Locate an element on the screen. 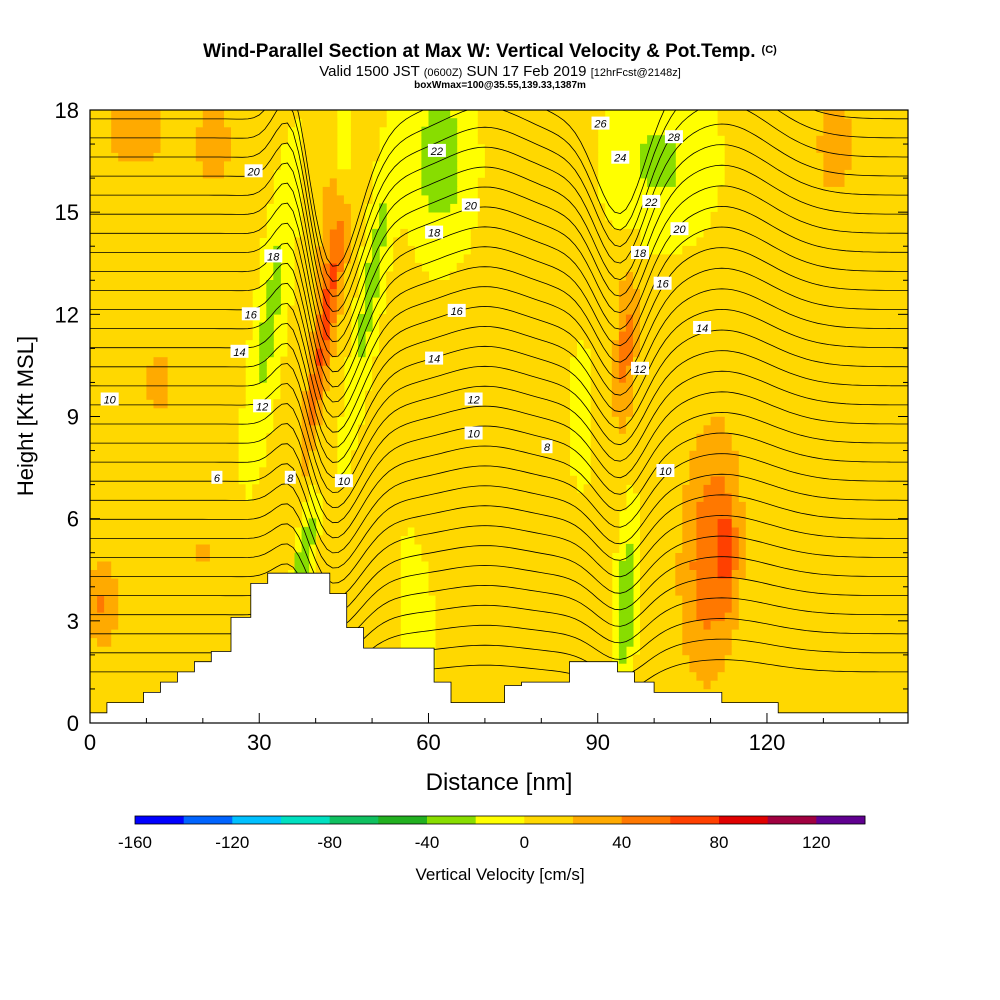 The width and height of the screenshot is (1000, 1000). contour-label: 16 is located at coordinates (250, 314).